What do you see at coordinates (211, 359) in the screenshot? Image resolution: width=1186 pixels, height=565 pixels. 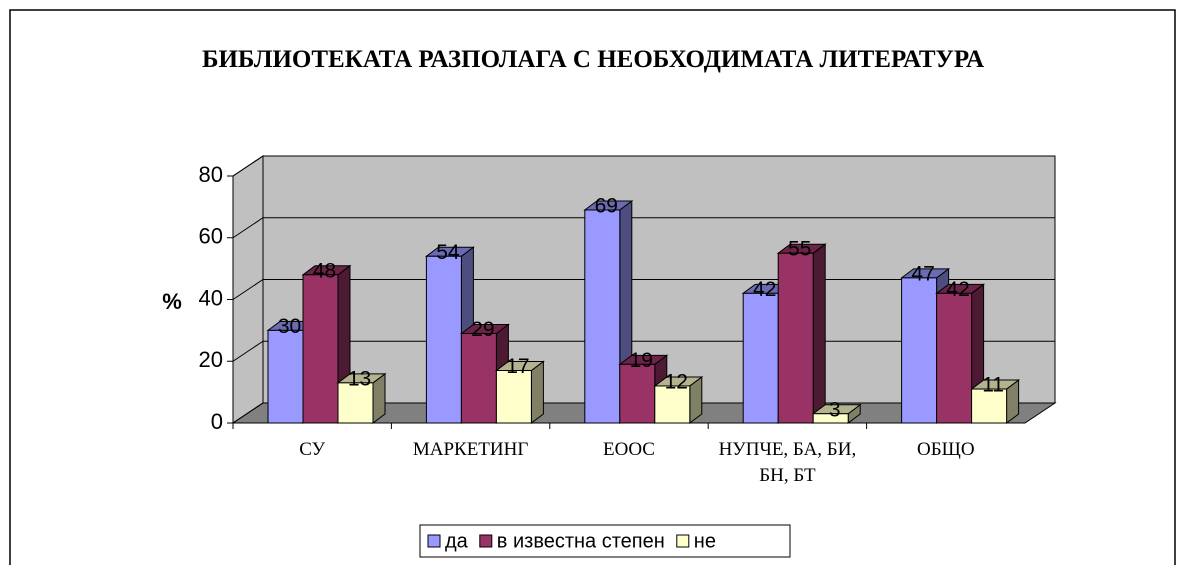 I see `y-tick-label: 20` at bounding box center [211, 359].